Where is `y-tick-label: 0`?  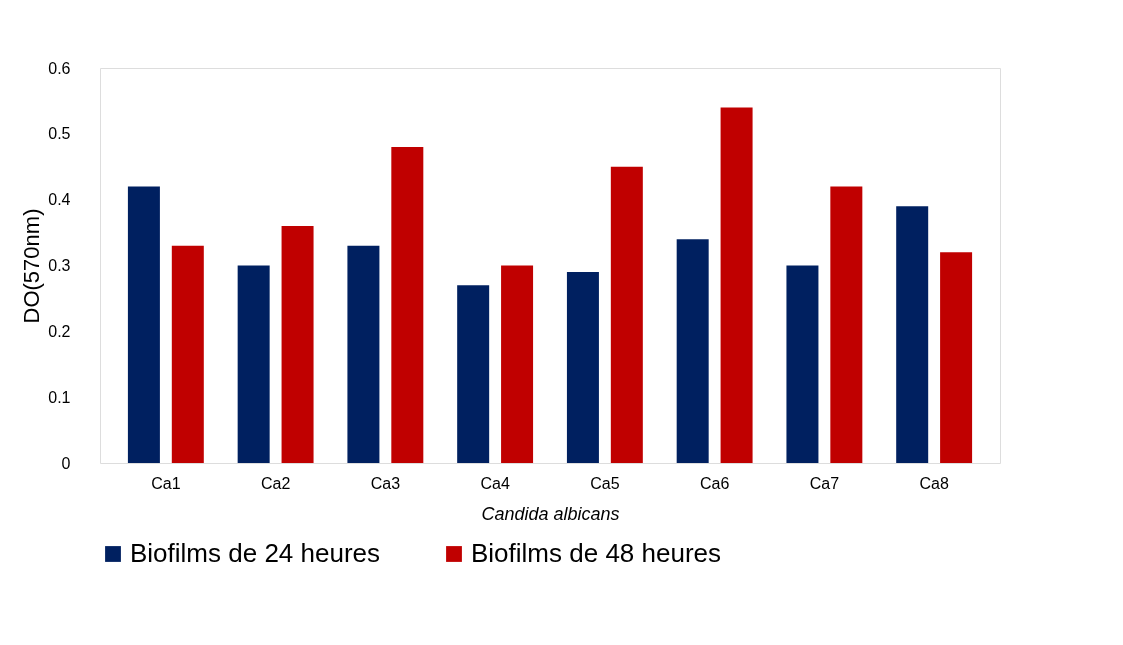
y-tick-label: 0 is located at coordinates (66, 463).